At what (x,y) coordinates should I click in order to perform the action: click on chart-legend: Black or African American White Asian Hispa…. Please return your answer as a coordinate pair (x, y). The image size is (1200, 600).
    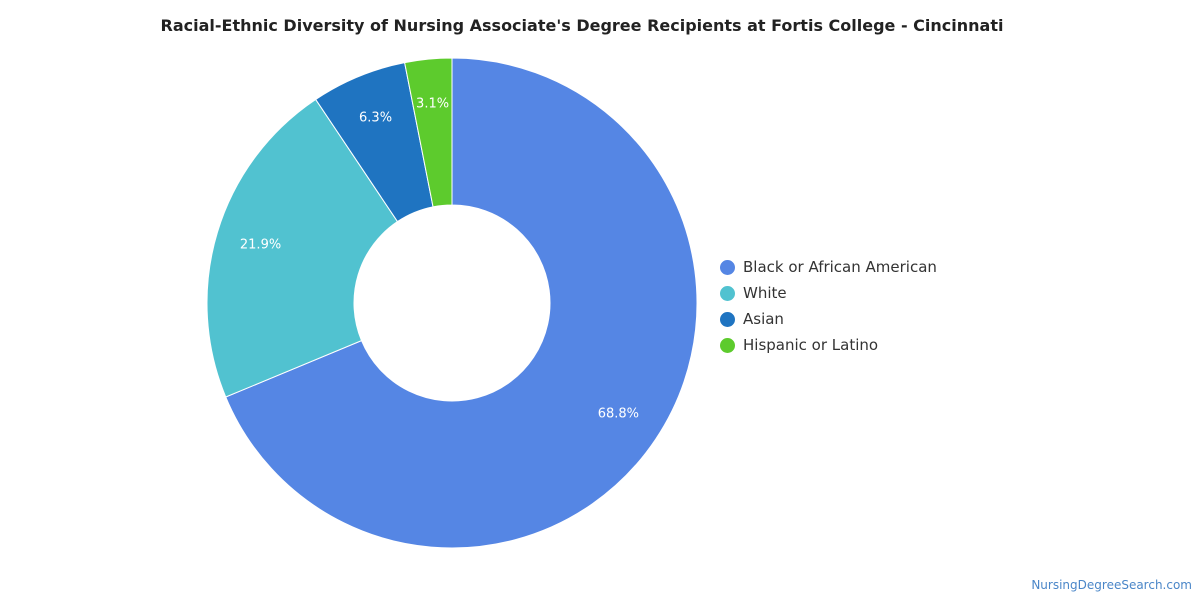
    Looking at the image, I should click on (828, 306).